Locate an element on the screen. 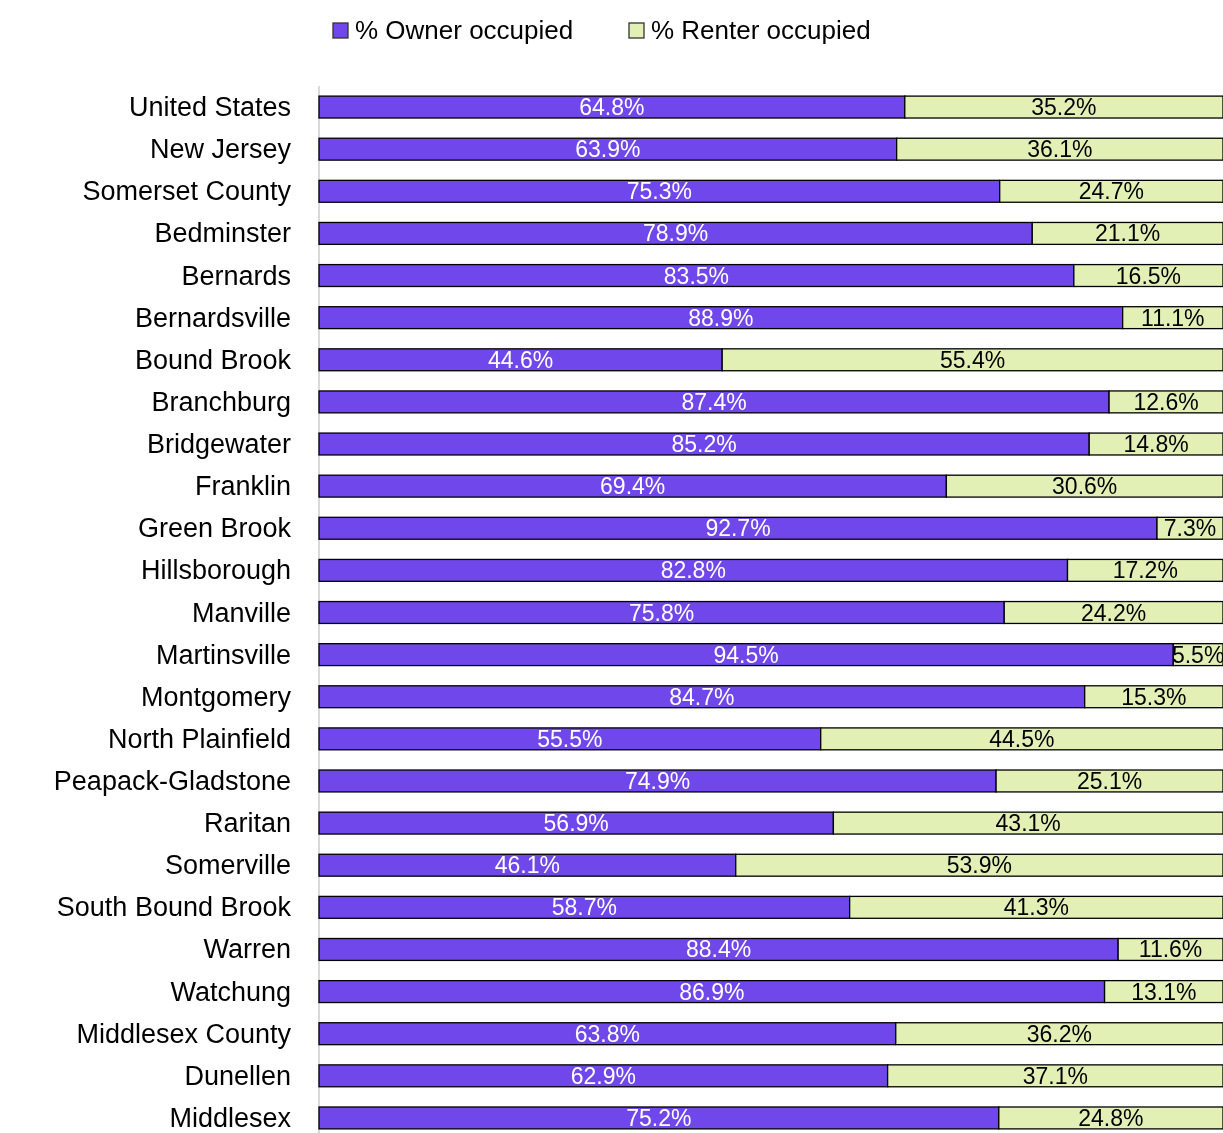 The width and height of the screenshot is (1223, 1133). data-label: 24.8% is located at coordinates (1111, 1117).